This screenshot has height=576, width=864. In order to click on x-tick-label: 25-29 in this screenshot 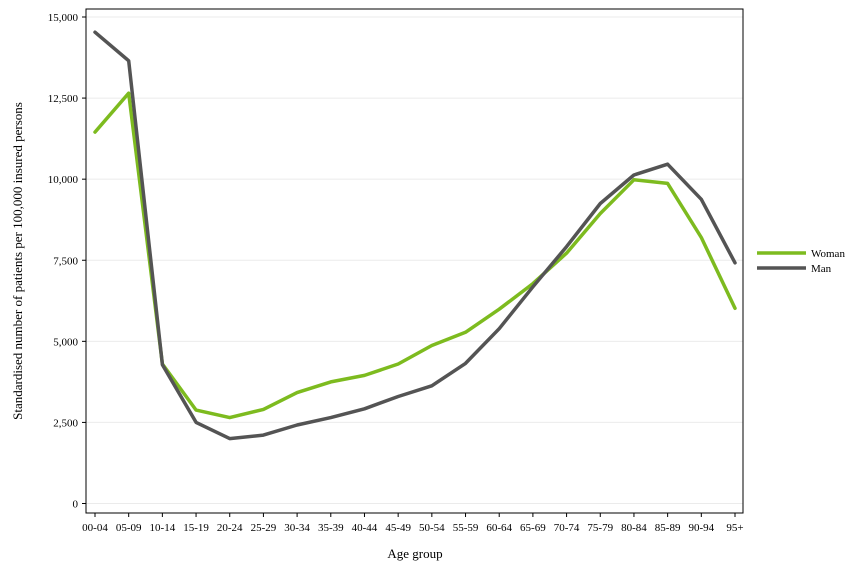, I will do `click(264, 528)`.